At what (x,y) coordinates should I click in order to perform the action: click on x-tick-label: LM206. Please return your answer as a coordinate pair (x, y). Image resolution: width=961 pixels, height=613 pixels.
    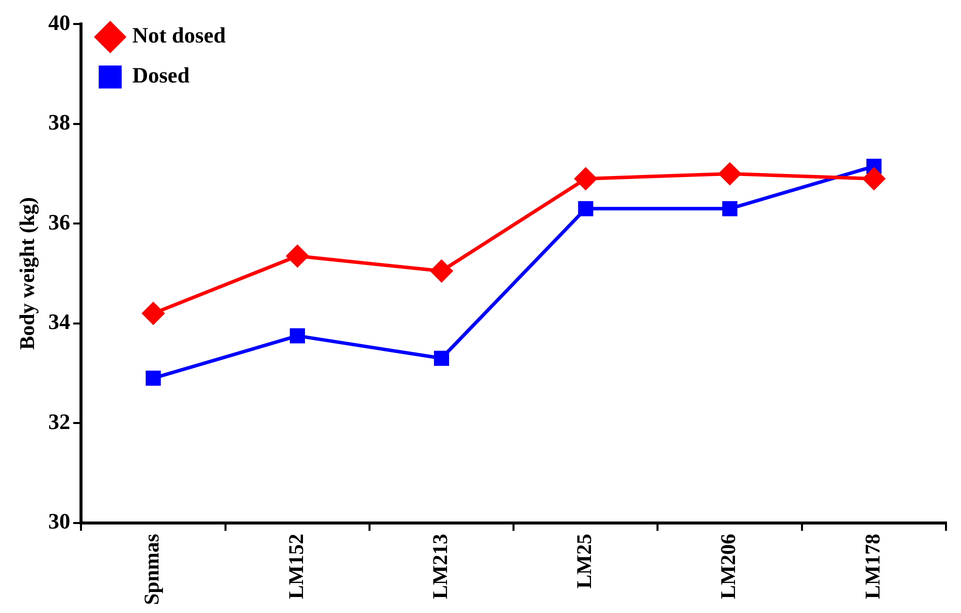
    Looking at the image, I should click on (728, 567).